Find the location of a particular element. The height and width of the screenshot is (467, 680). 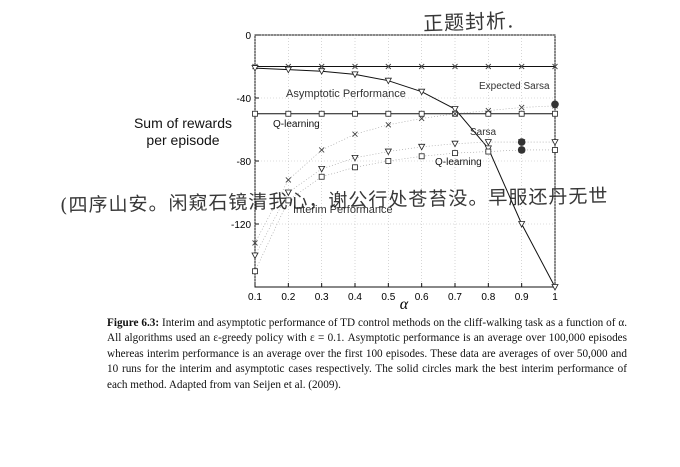

annotation-interim: Interim Performance is located at coordinates (343, 210).